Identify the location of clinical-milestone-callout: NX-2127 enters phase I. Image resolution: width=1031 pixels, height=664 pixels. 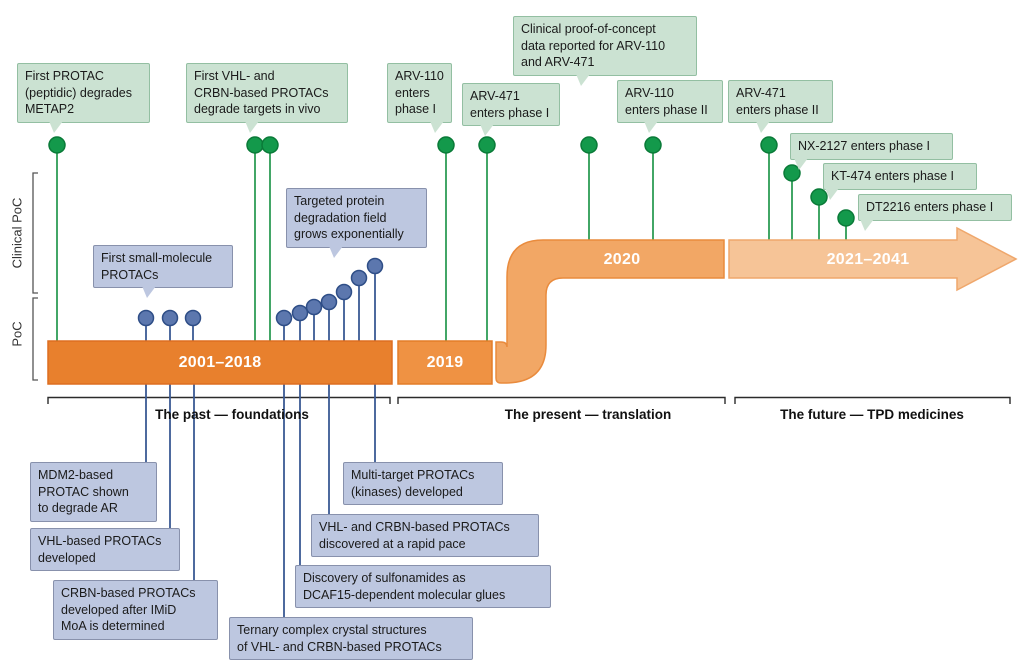
(871, 151).